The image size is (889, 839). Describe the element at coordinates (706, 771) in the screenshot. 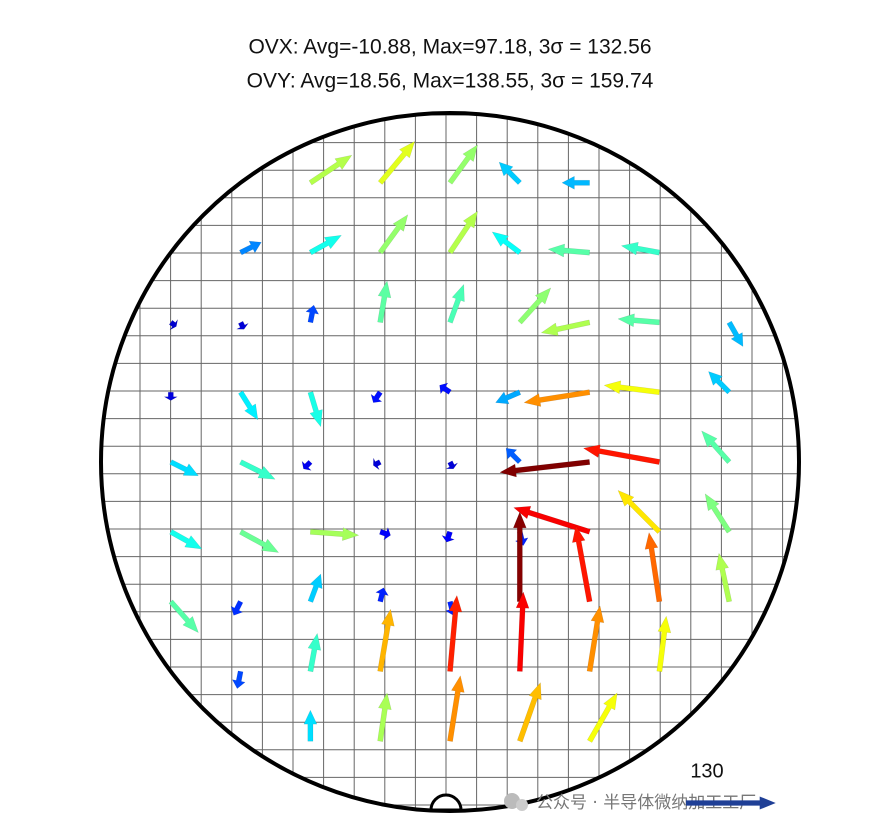

I see `key-label: 130` at that location.